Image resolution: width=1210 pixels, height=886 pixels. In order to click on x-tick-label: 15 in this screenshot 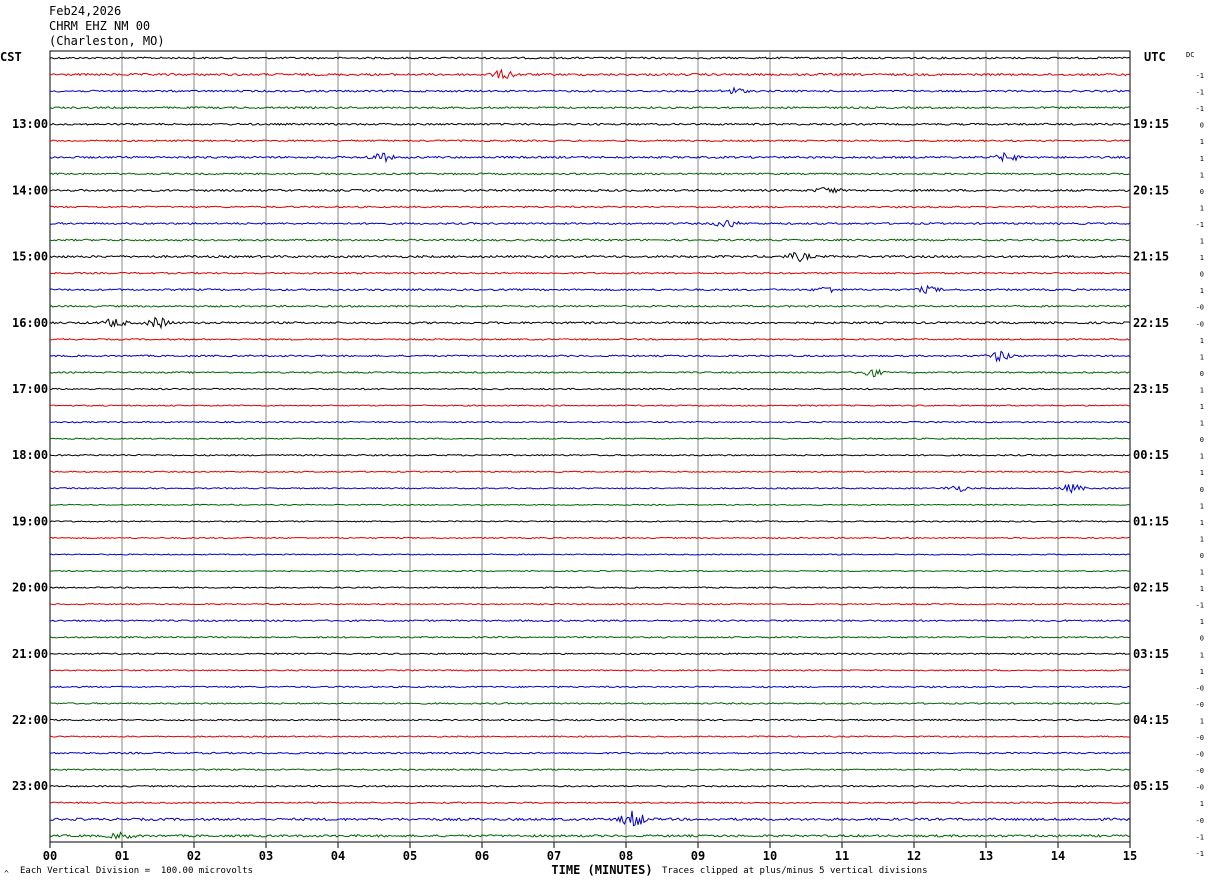, I will do `click(1130, 856)`.